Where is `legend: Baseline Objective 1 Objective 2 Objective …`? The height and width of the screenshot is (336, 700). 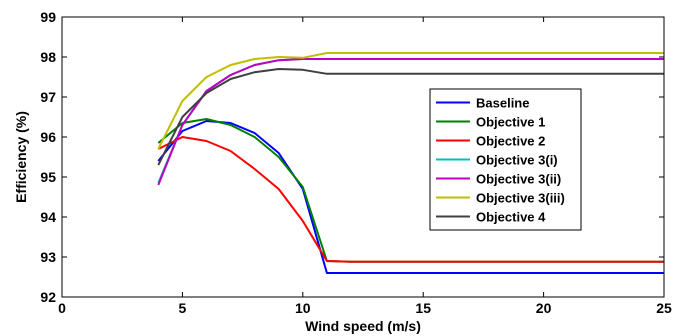
legend: Baseline Objective 1 Objective 2 Objective … is located at coordinates (505, 159).